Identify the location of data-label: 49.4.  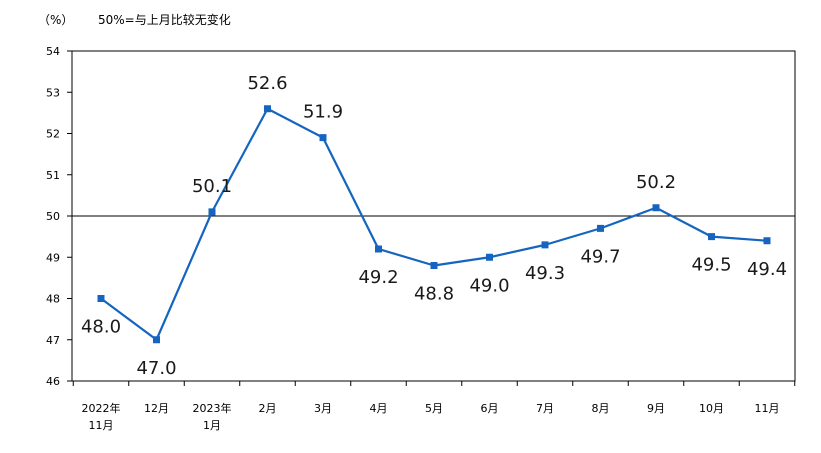
(767, 269).